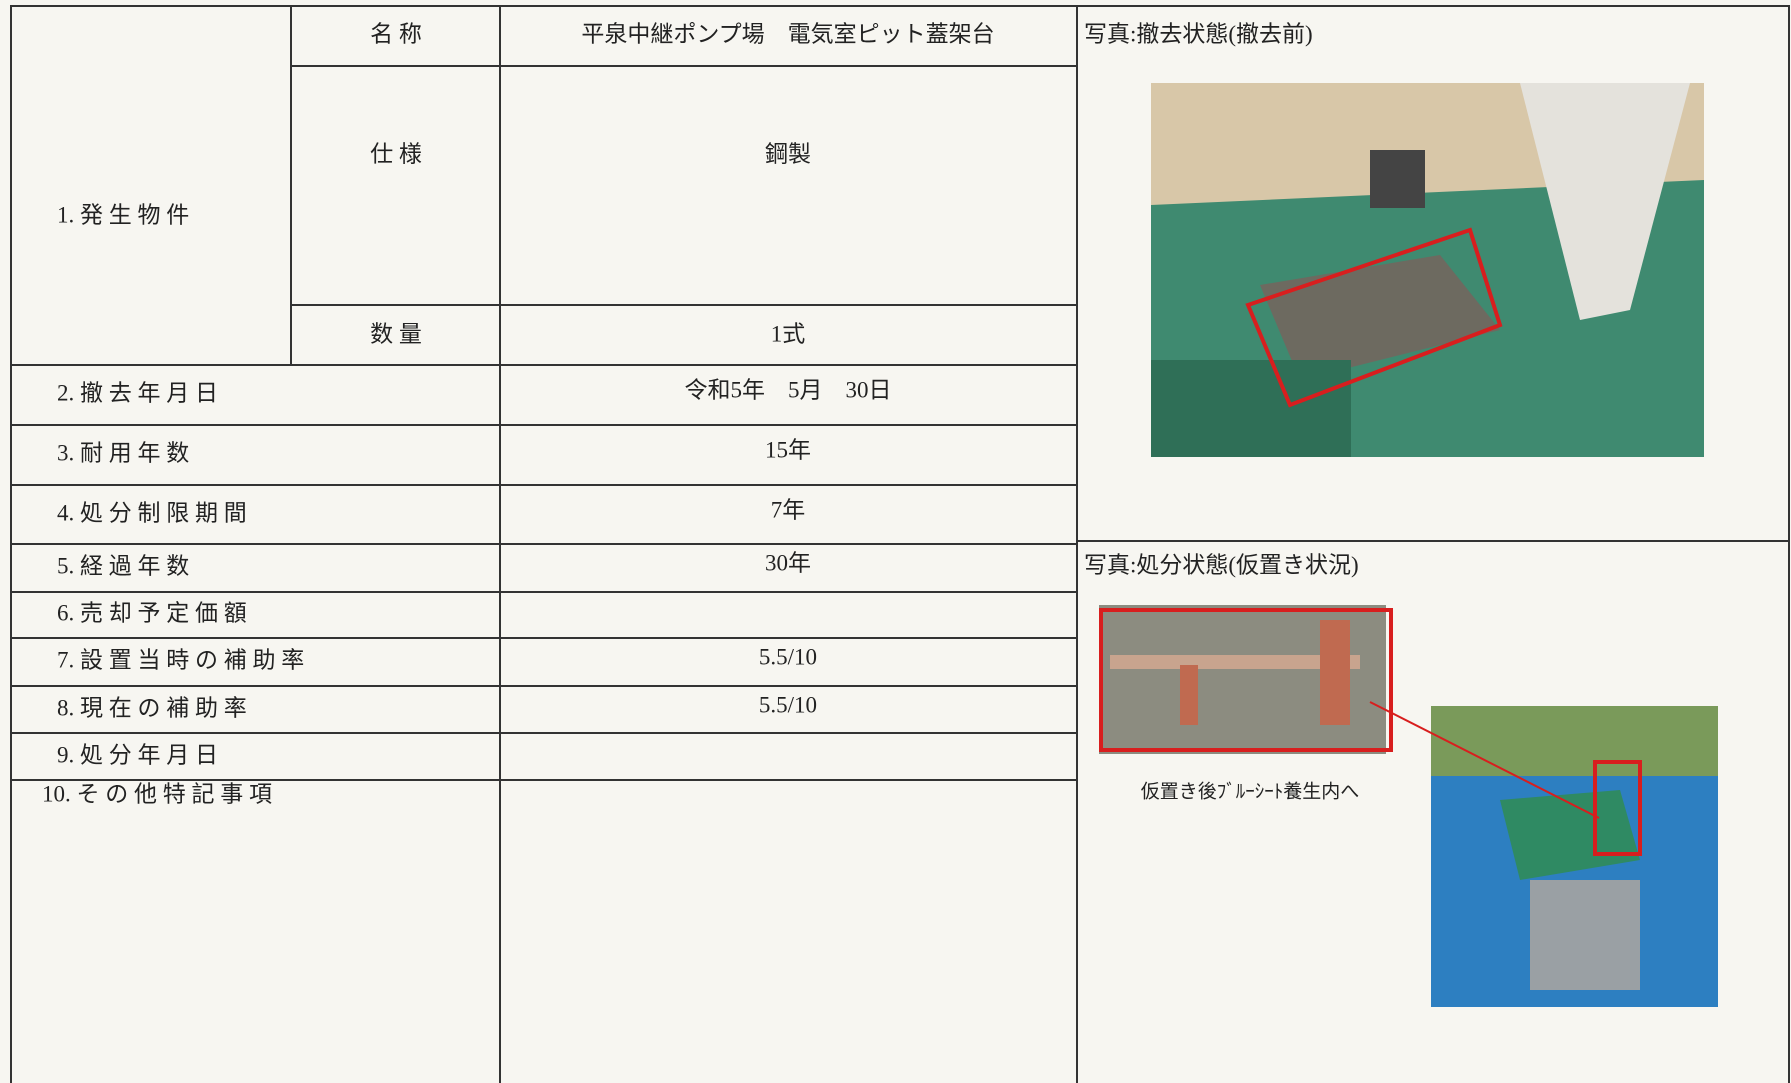 This screenshot has height=1083, width=1791. What do you see at coordinates (157, 793) in the screenshot?
I see `item-label: 10. そ の 他 特 記 事 項` at bounding box center [157, 793].